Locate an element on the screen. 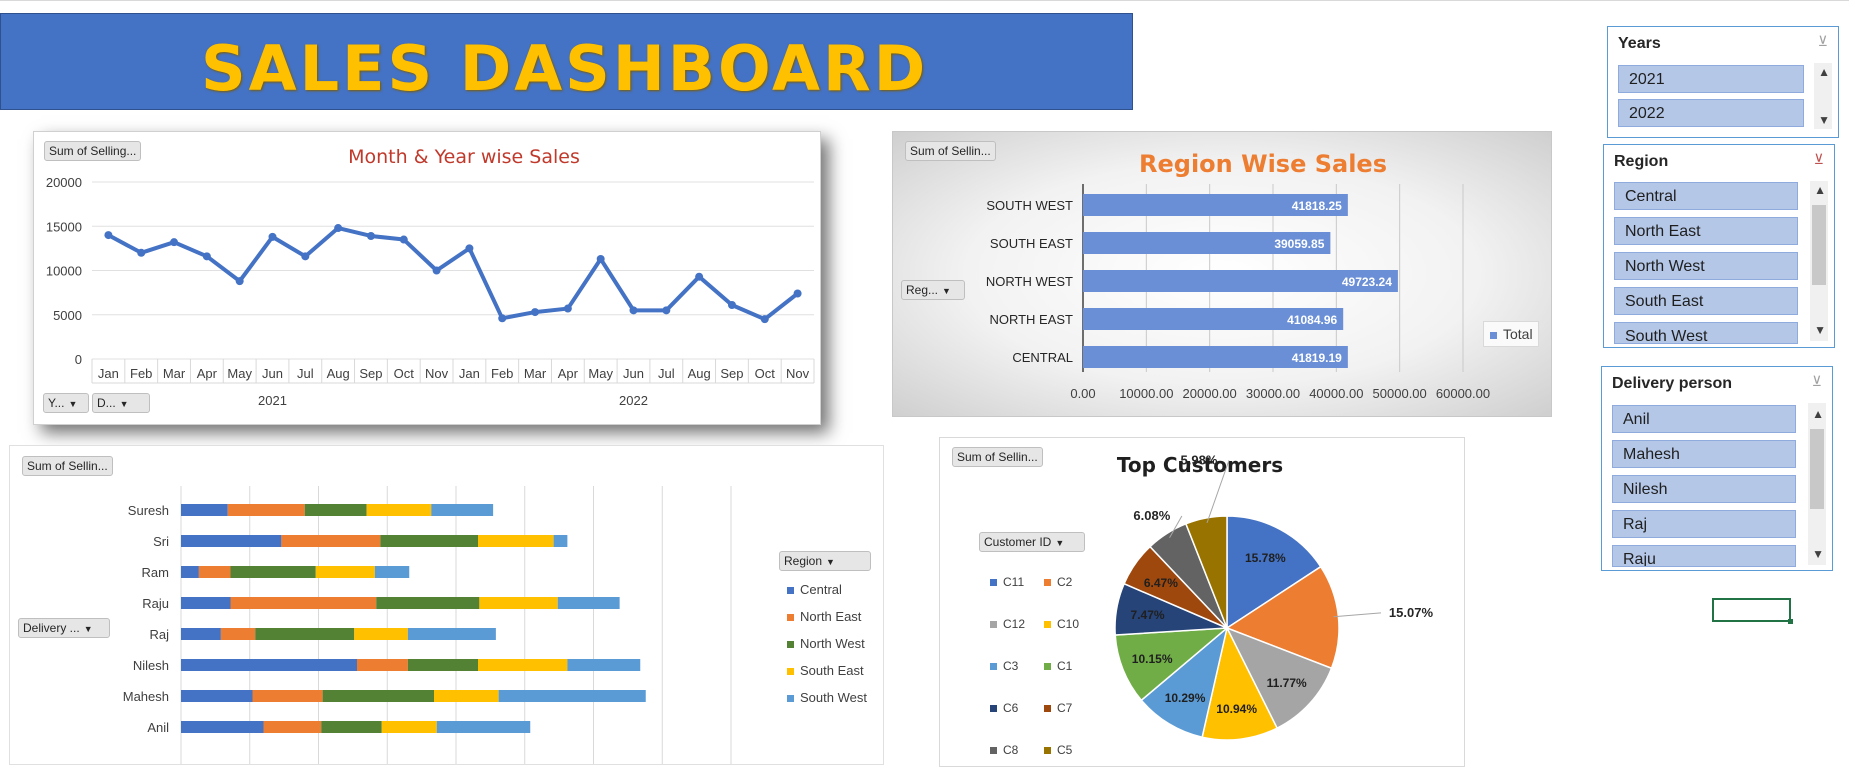 This screenshot has height=767, width=1849. legend-item: South East is located at coordinates (825, 670).